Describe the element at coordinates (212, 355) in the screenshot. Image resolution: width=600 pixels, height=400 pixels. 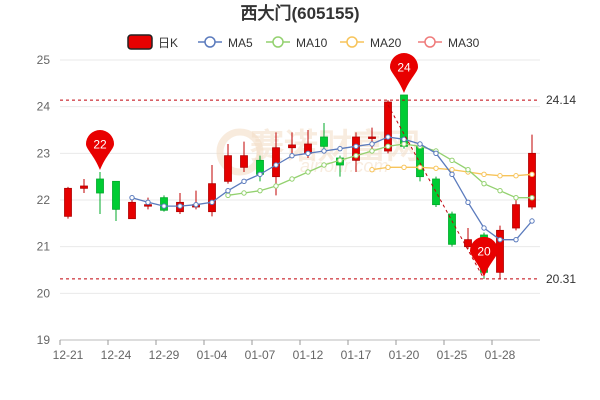
I see `x-tick-label-3: 01-04` at that location.